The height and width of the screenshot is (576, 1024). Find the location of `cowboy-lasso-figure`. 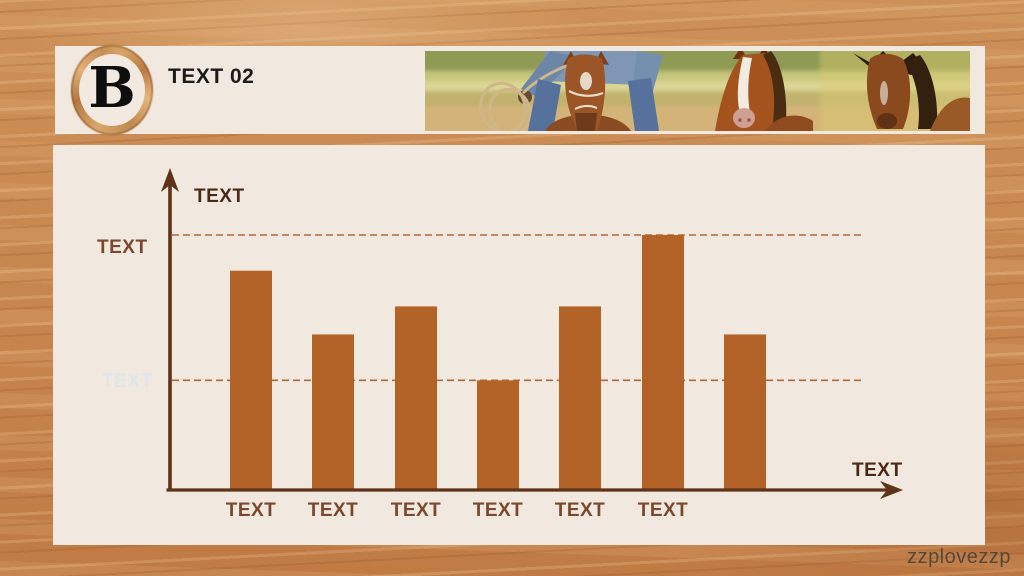

cowboy-lasso-figure is located at coordinates (571, 91).